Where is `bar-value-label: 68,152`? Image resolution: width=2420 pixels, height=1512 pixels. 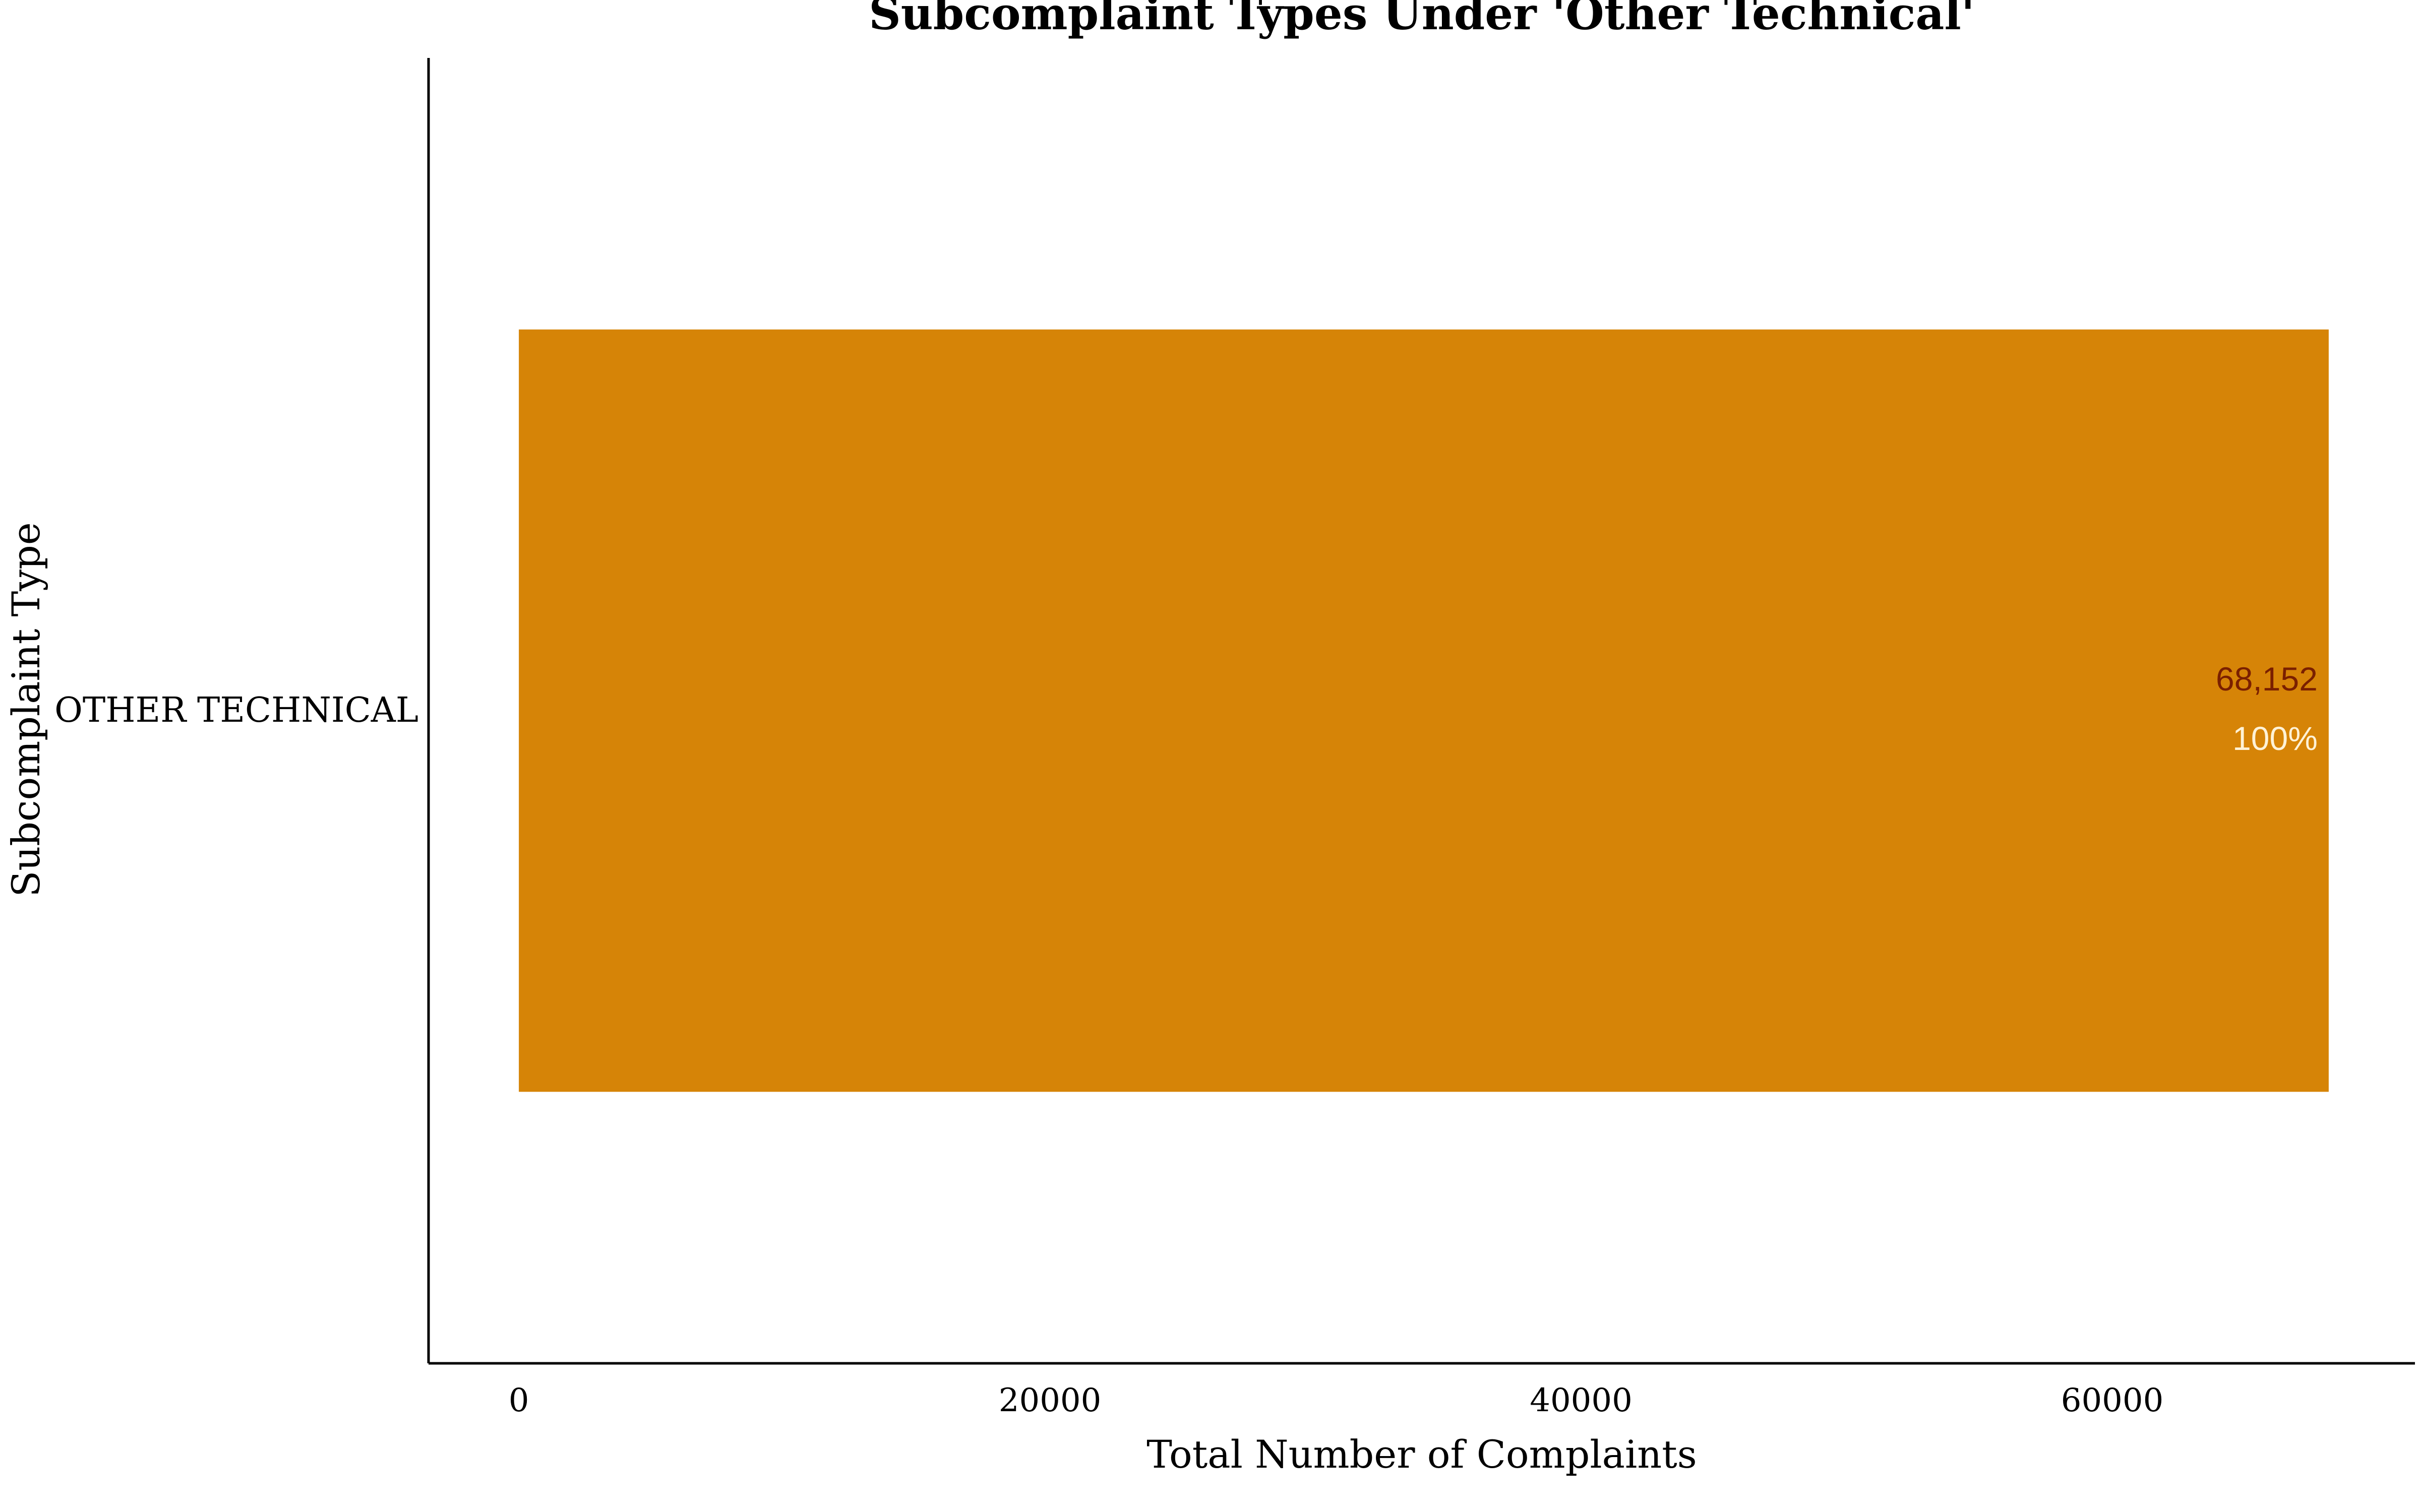
bar-value-label: 68,152 is located at coordinates (2267, 679).